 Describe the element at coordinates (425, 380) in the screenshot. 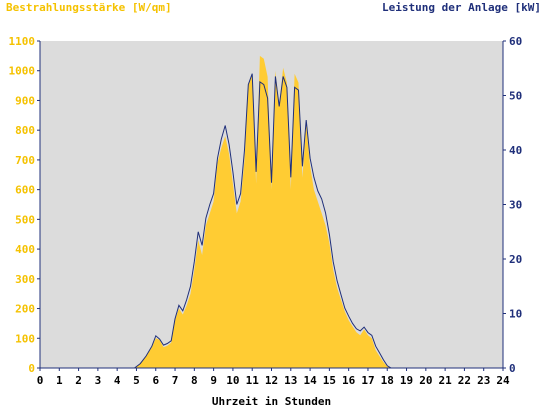

I see `x-tick-label: 20` at that location.